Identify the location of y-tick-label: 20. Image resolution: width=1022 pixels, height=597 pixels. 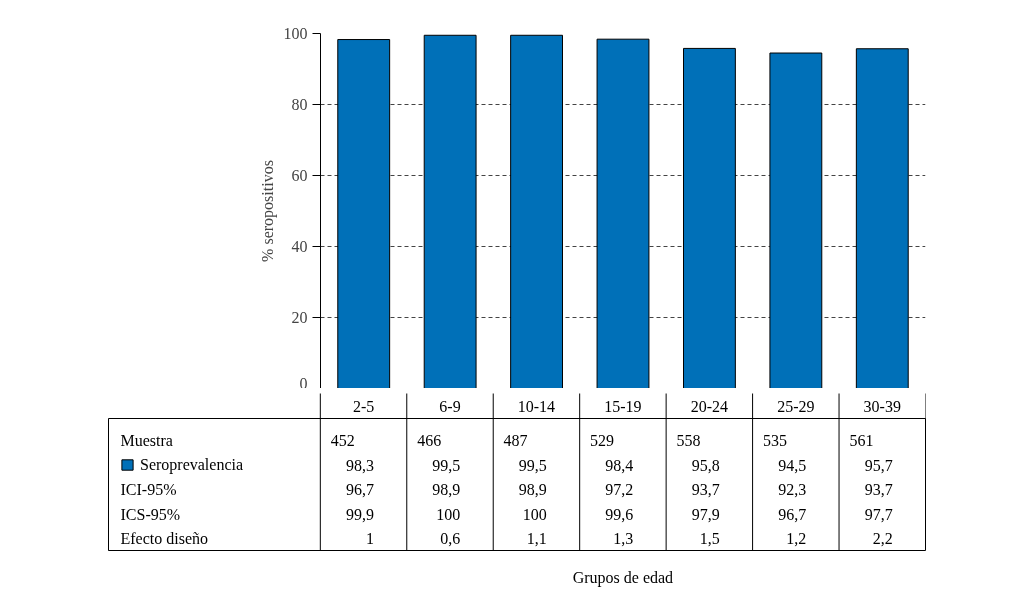
(299, 317).